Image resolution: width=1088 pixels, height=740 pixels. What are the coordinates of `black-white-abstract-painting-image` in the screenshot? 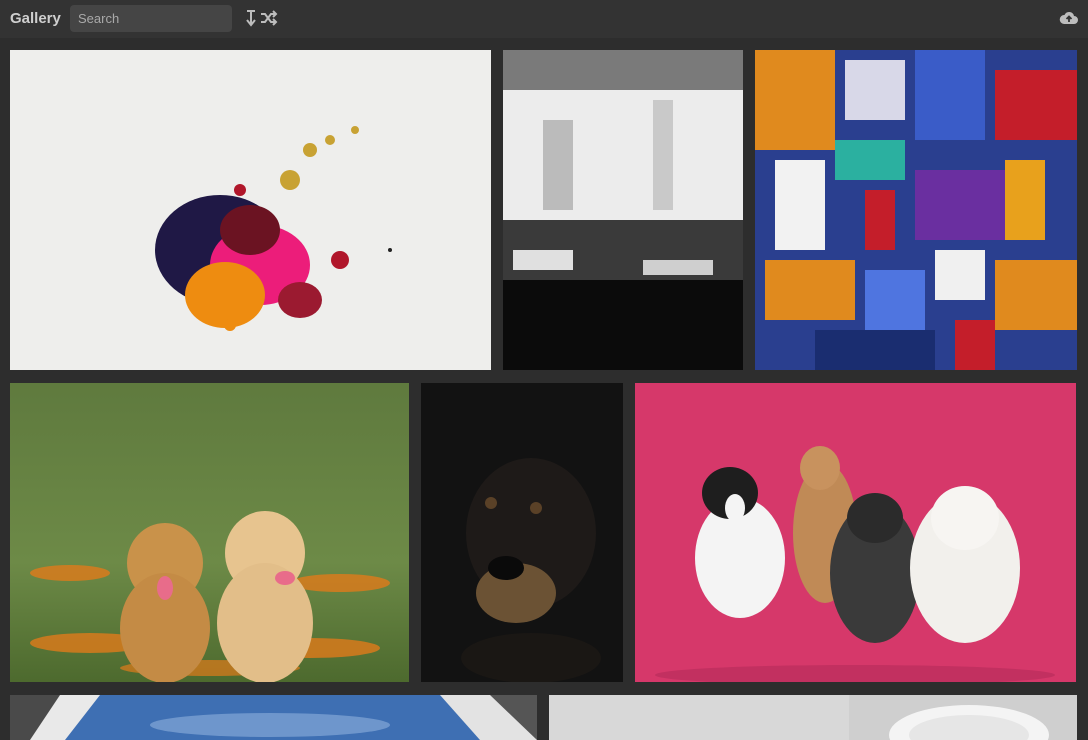 It's located at (623, 210).